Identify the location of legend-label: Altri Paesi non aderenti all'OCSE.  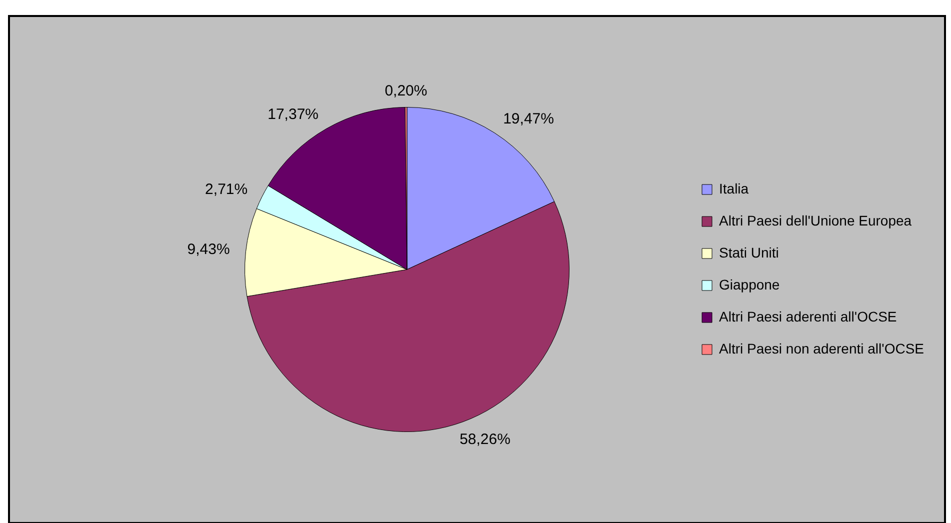
(821, 348).